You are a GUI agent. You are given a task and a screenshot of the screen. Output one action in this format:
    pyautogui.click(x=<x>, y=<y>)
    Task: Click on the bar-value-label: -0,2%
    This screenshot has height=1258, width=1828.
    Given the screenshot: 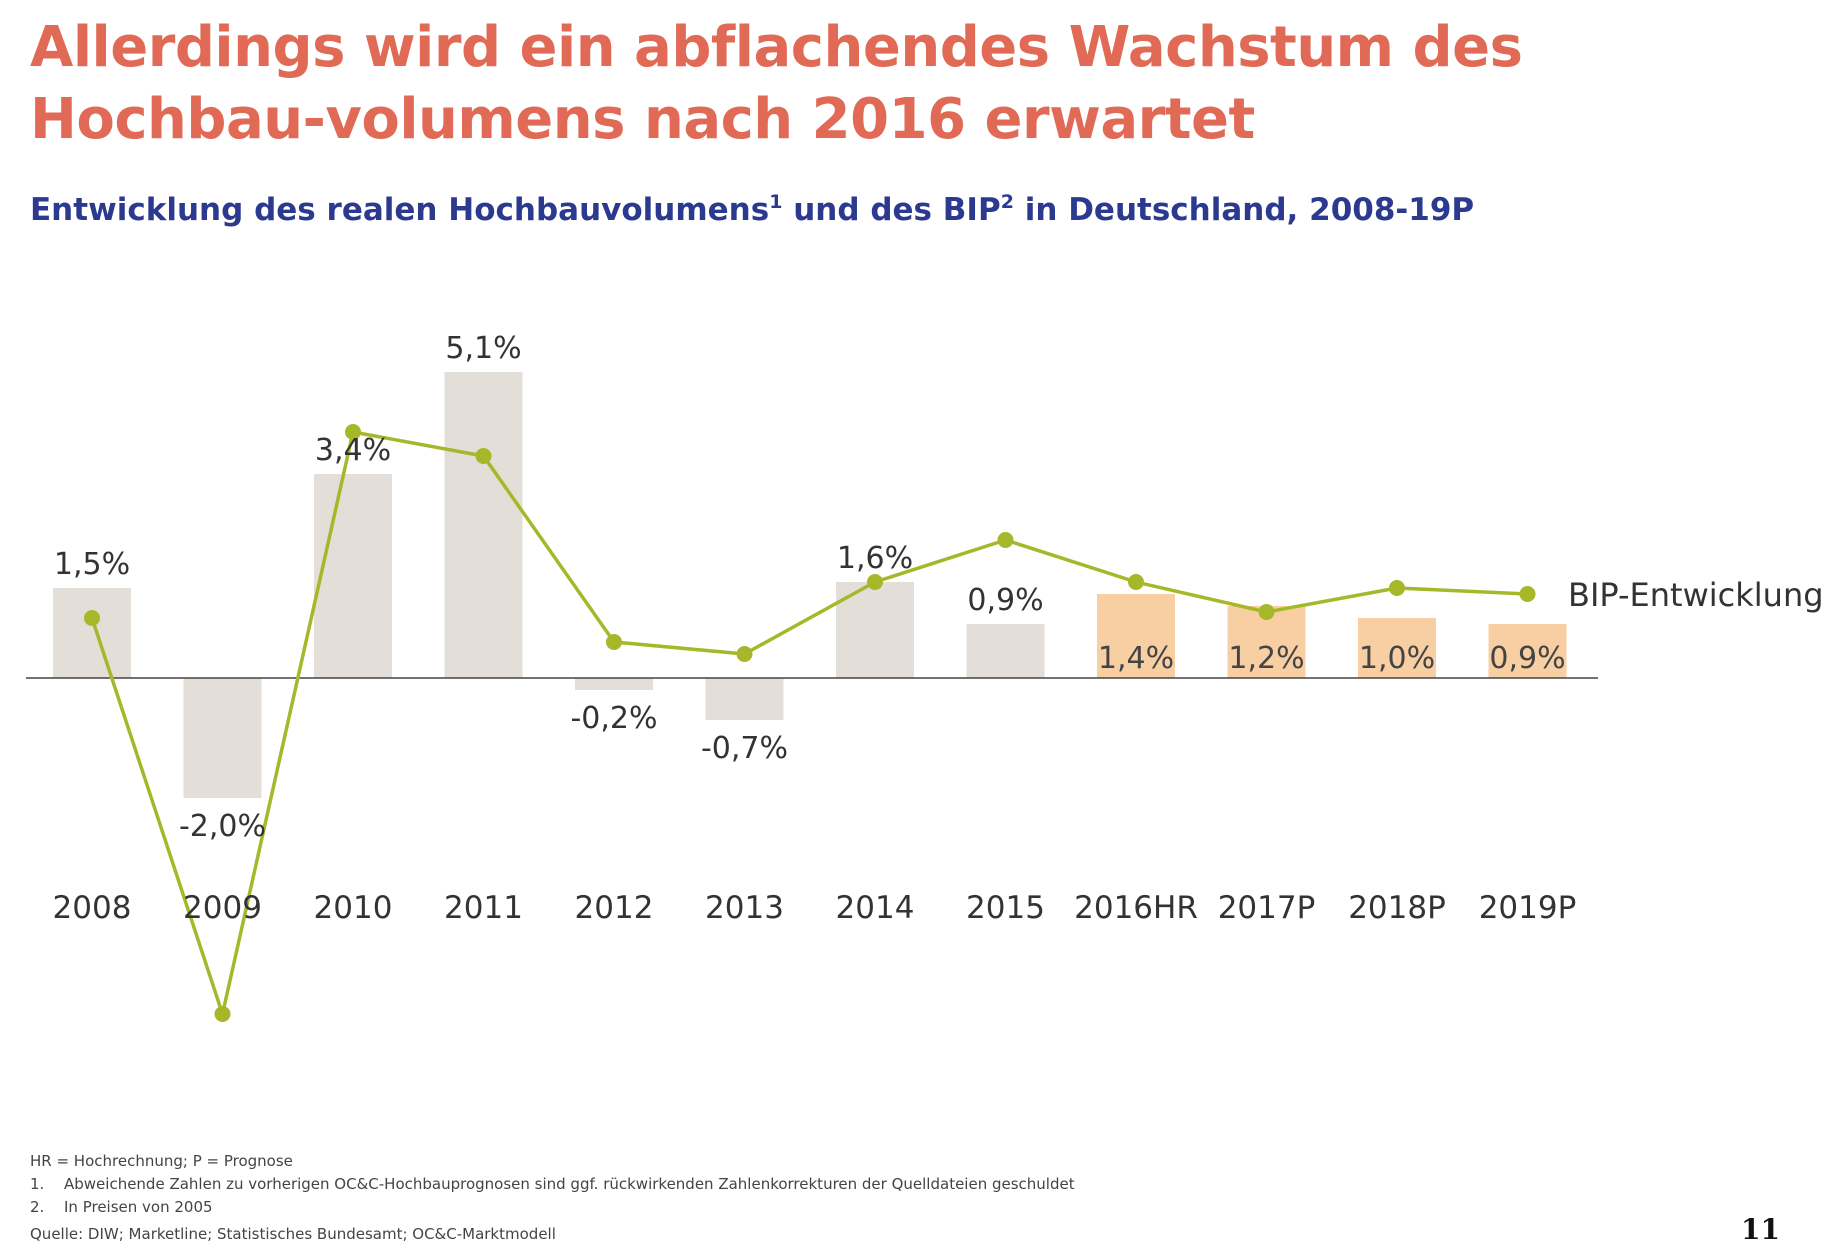 What is the action you would take?
    pyautogui.click(x=613, y=718)
    